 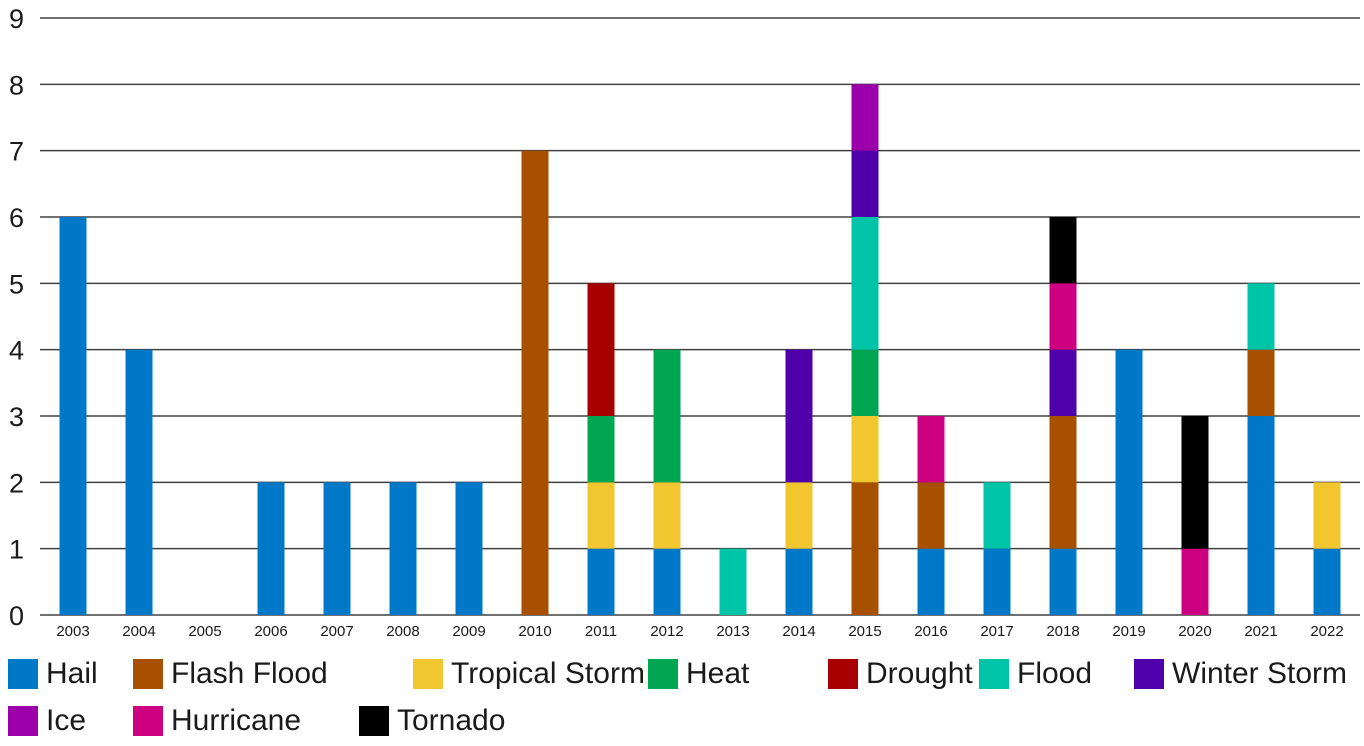 What do you see at coordinates (667, 515) in the screenshot?
I see `bar-segment-tropical-storm-2012` at bounding box center [667, 515].